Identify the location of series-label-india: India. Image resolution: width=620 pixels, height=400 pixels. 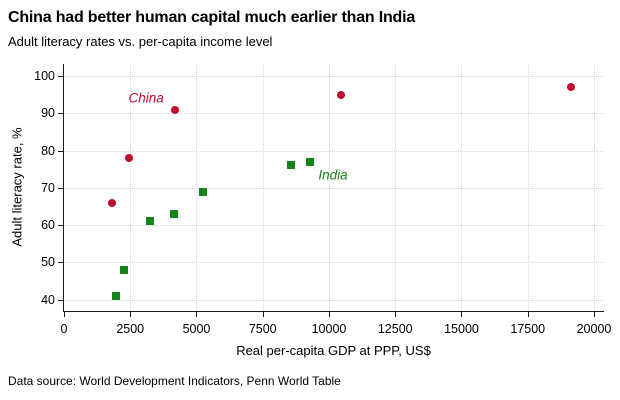
(333, 175).